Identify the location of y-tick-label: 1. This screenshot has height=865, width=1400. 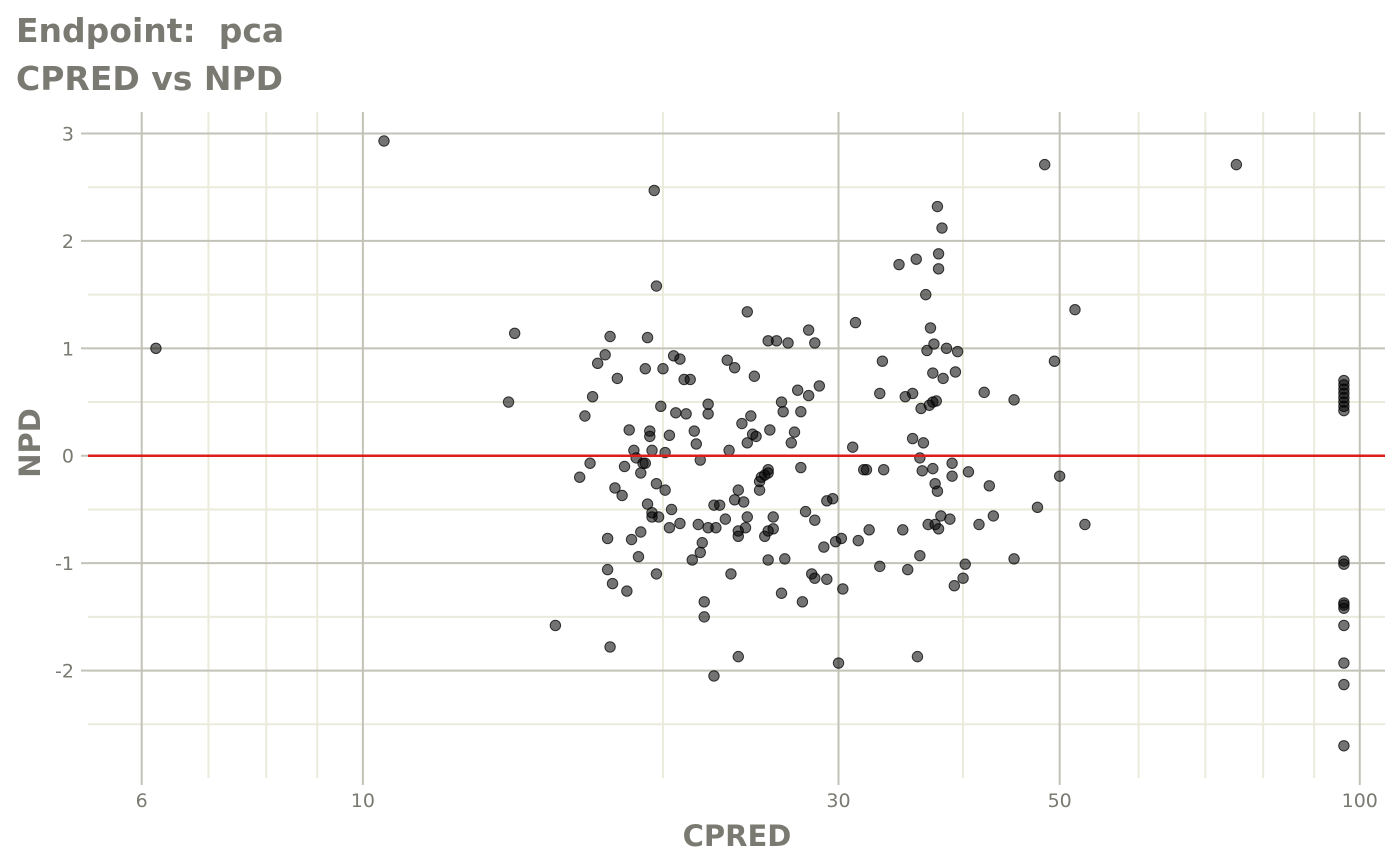
(68, 349).